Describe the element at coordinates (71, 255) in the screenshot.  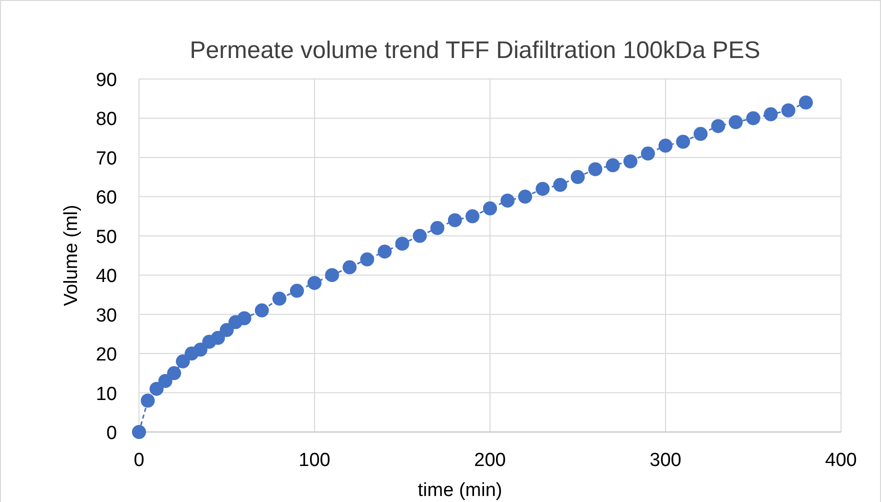
I see `y-axis-title: Volume (ml)` at that location.